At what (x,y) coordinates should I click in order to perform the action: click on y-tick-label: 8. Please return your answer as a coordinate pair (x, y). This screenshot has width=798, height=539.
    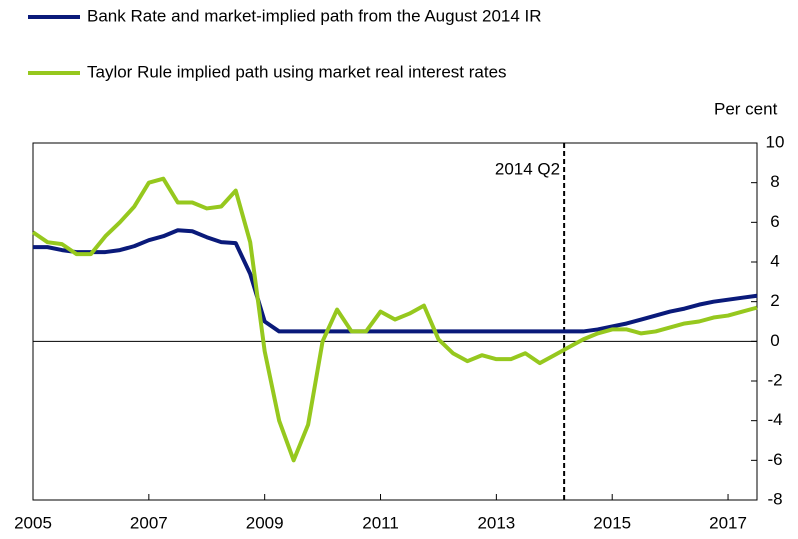
    Looking at the image, I should click on (774, 181).